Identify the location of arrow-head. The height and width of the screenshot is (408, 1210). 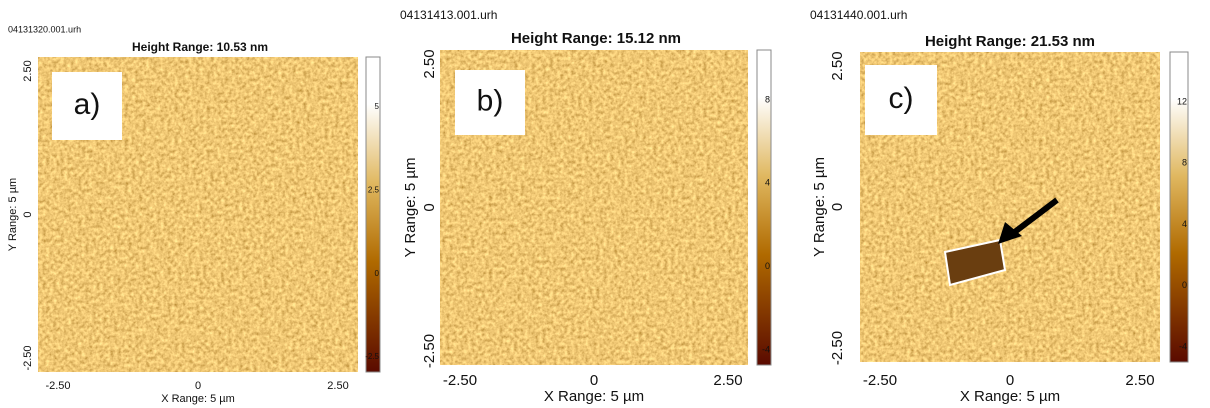
(1010, 233).